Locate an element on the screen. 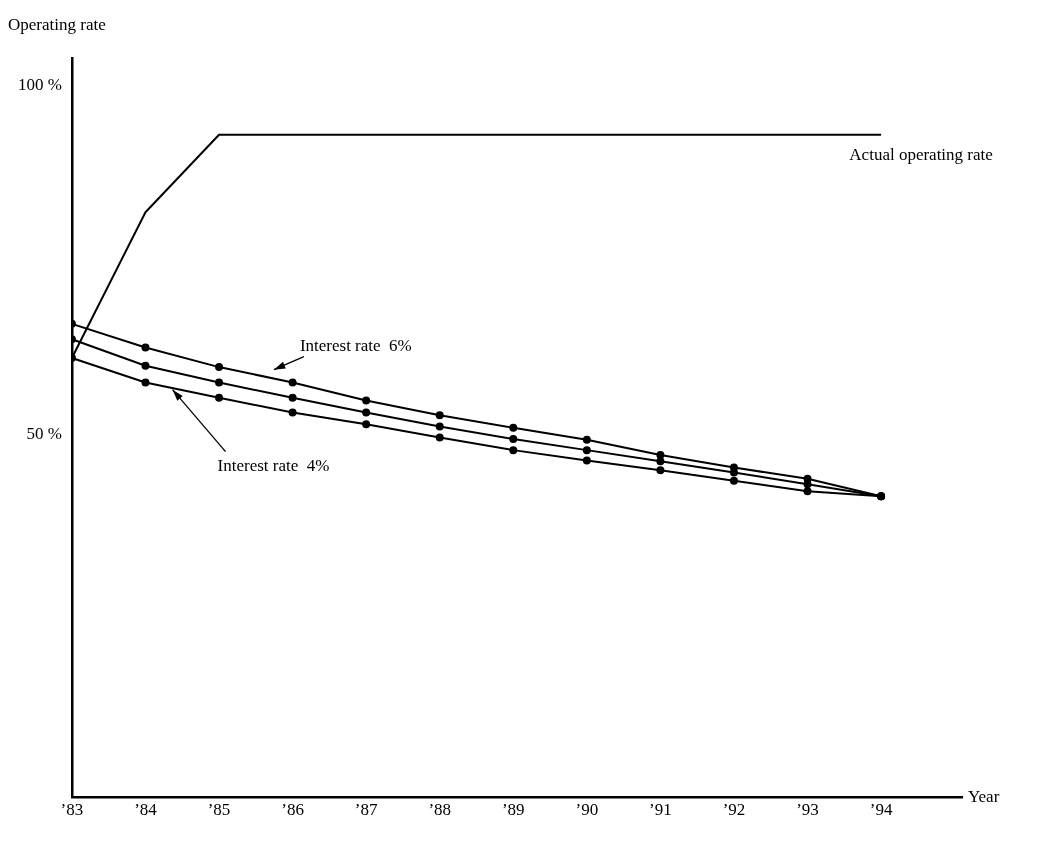 This screenshot has width=1060, height=842. x-tick-label: ’85 is located at coordinates (219, 810).